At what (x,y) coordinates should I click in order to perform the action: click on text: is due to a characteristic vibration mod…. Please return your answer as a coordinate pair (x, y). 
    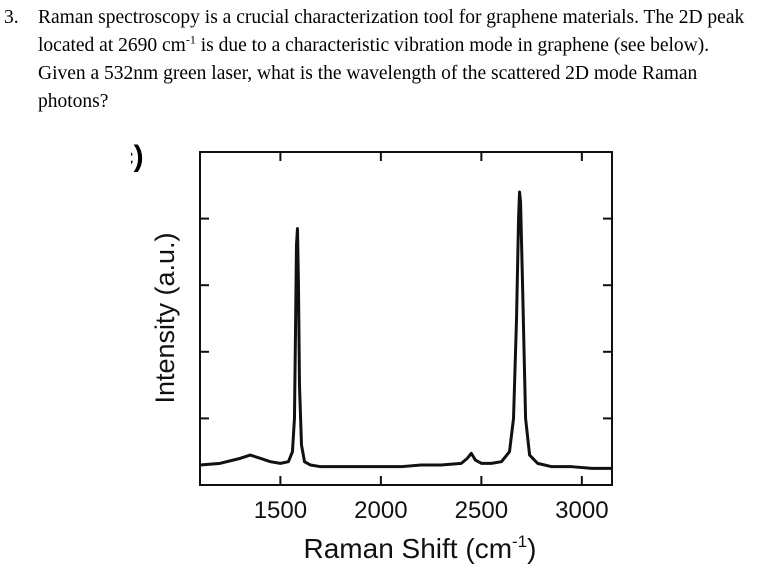
    Looking at the image, I should click on (374, 73).